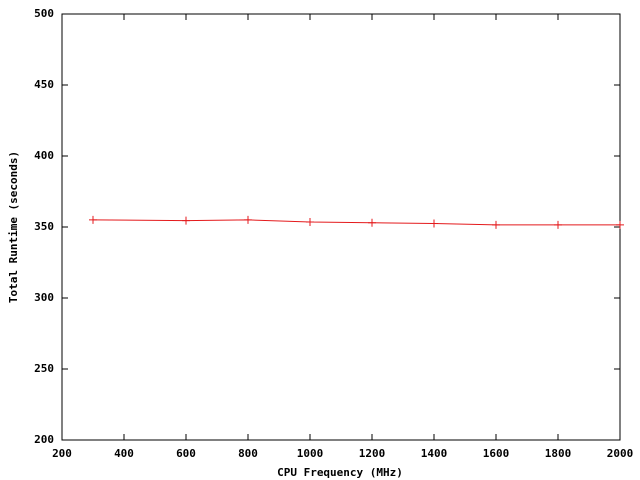 This screenshot has width=640, height=480. Describe the element at coordinates (340, 472) in the screenshot. I see `x-axis-label: CPU Frequency (MHz)` at that location.